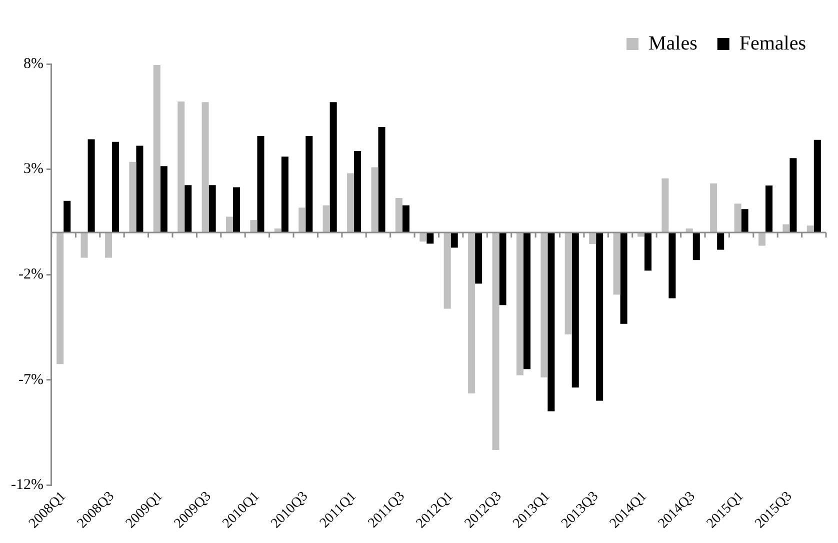 This screenshot has width=838, height=543. Describe the element at coordinates (673, 43) in the screenshot. I see `legend-label: Males` at that location.